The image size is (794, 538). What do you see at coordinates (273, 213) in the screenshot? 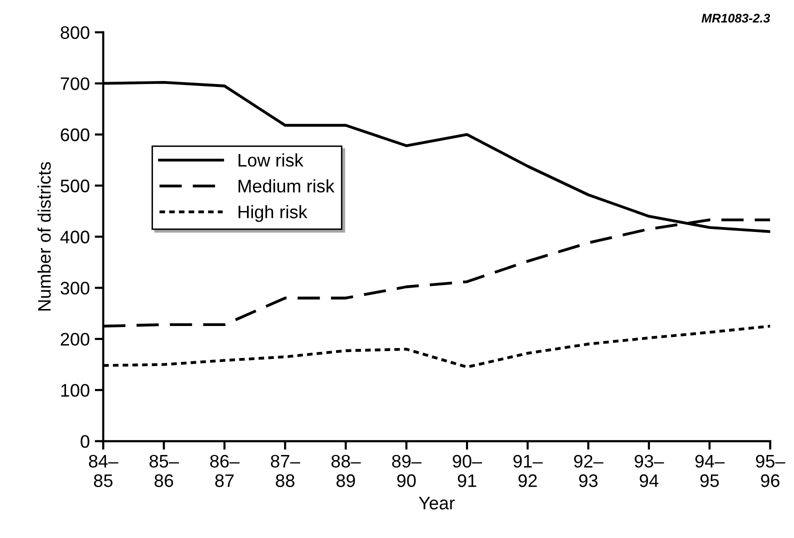
I see `legend-label: High risk` at bounding box center [273, 213].